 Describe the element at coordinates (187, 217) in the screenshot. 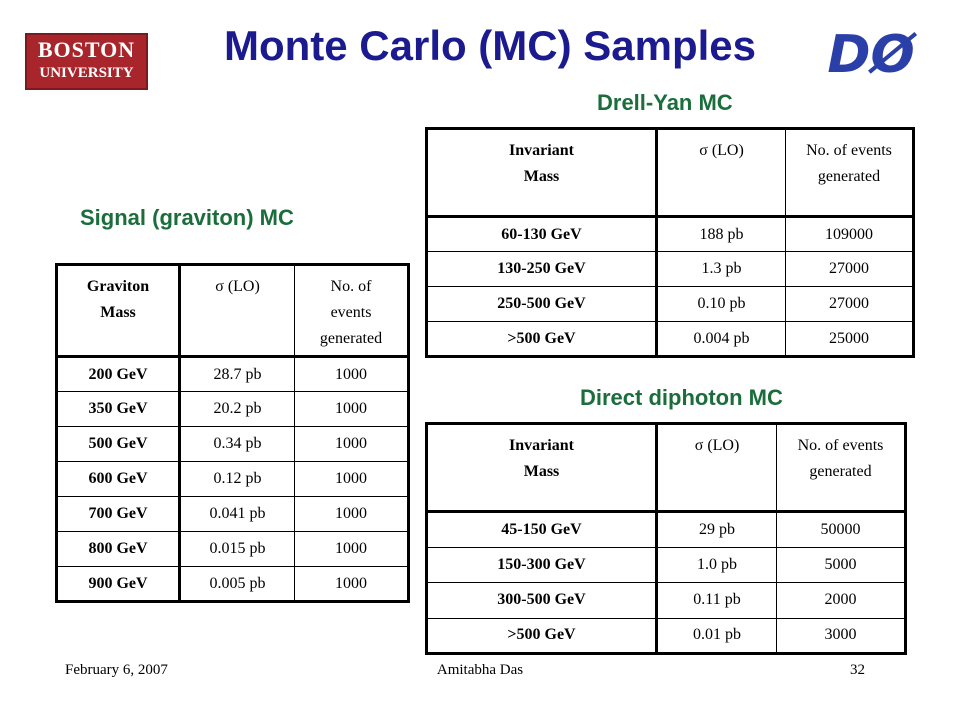

I see `table-title: Signal (graviton) MC` at that location.